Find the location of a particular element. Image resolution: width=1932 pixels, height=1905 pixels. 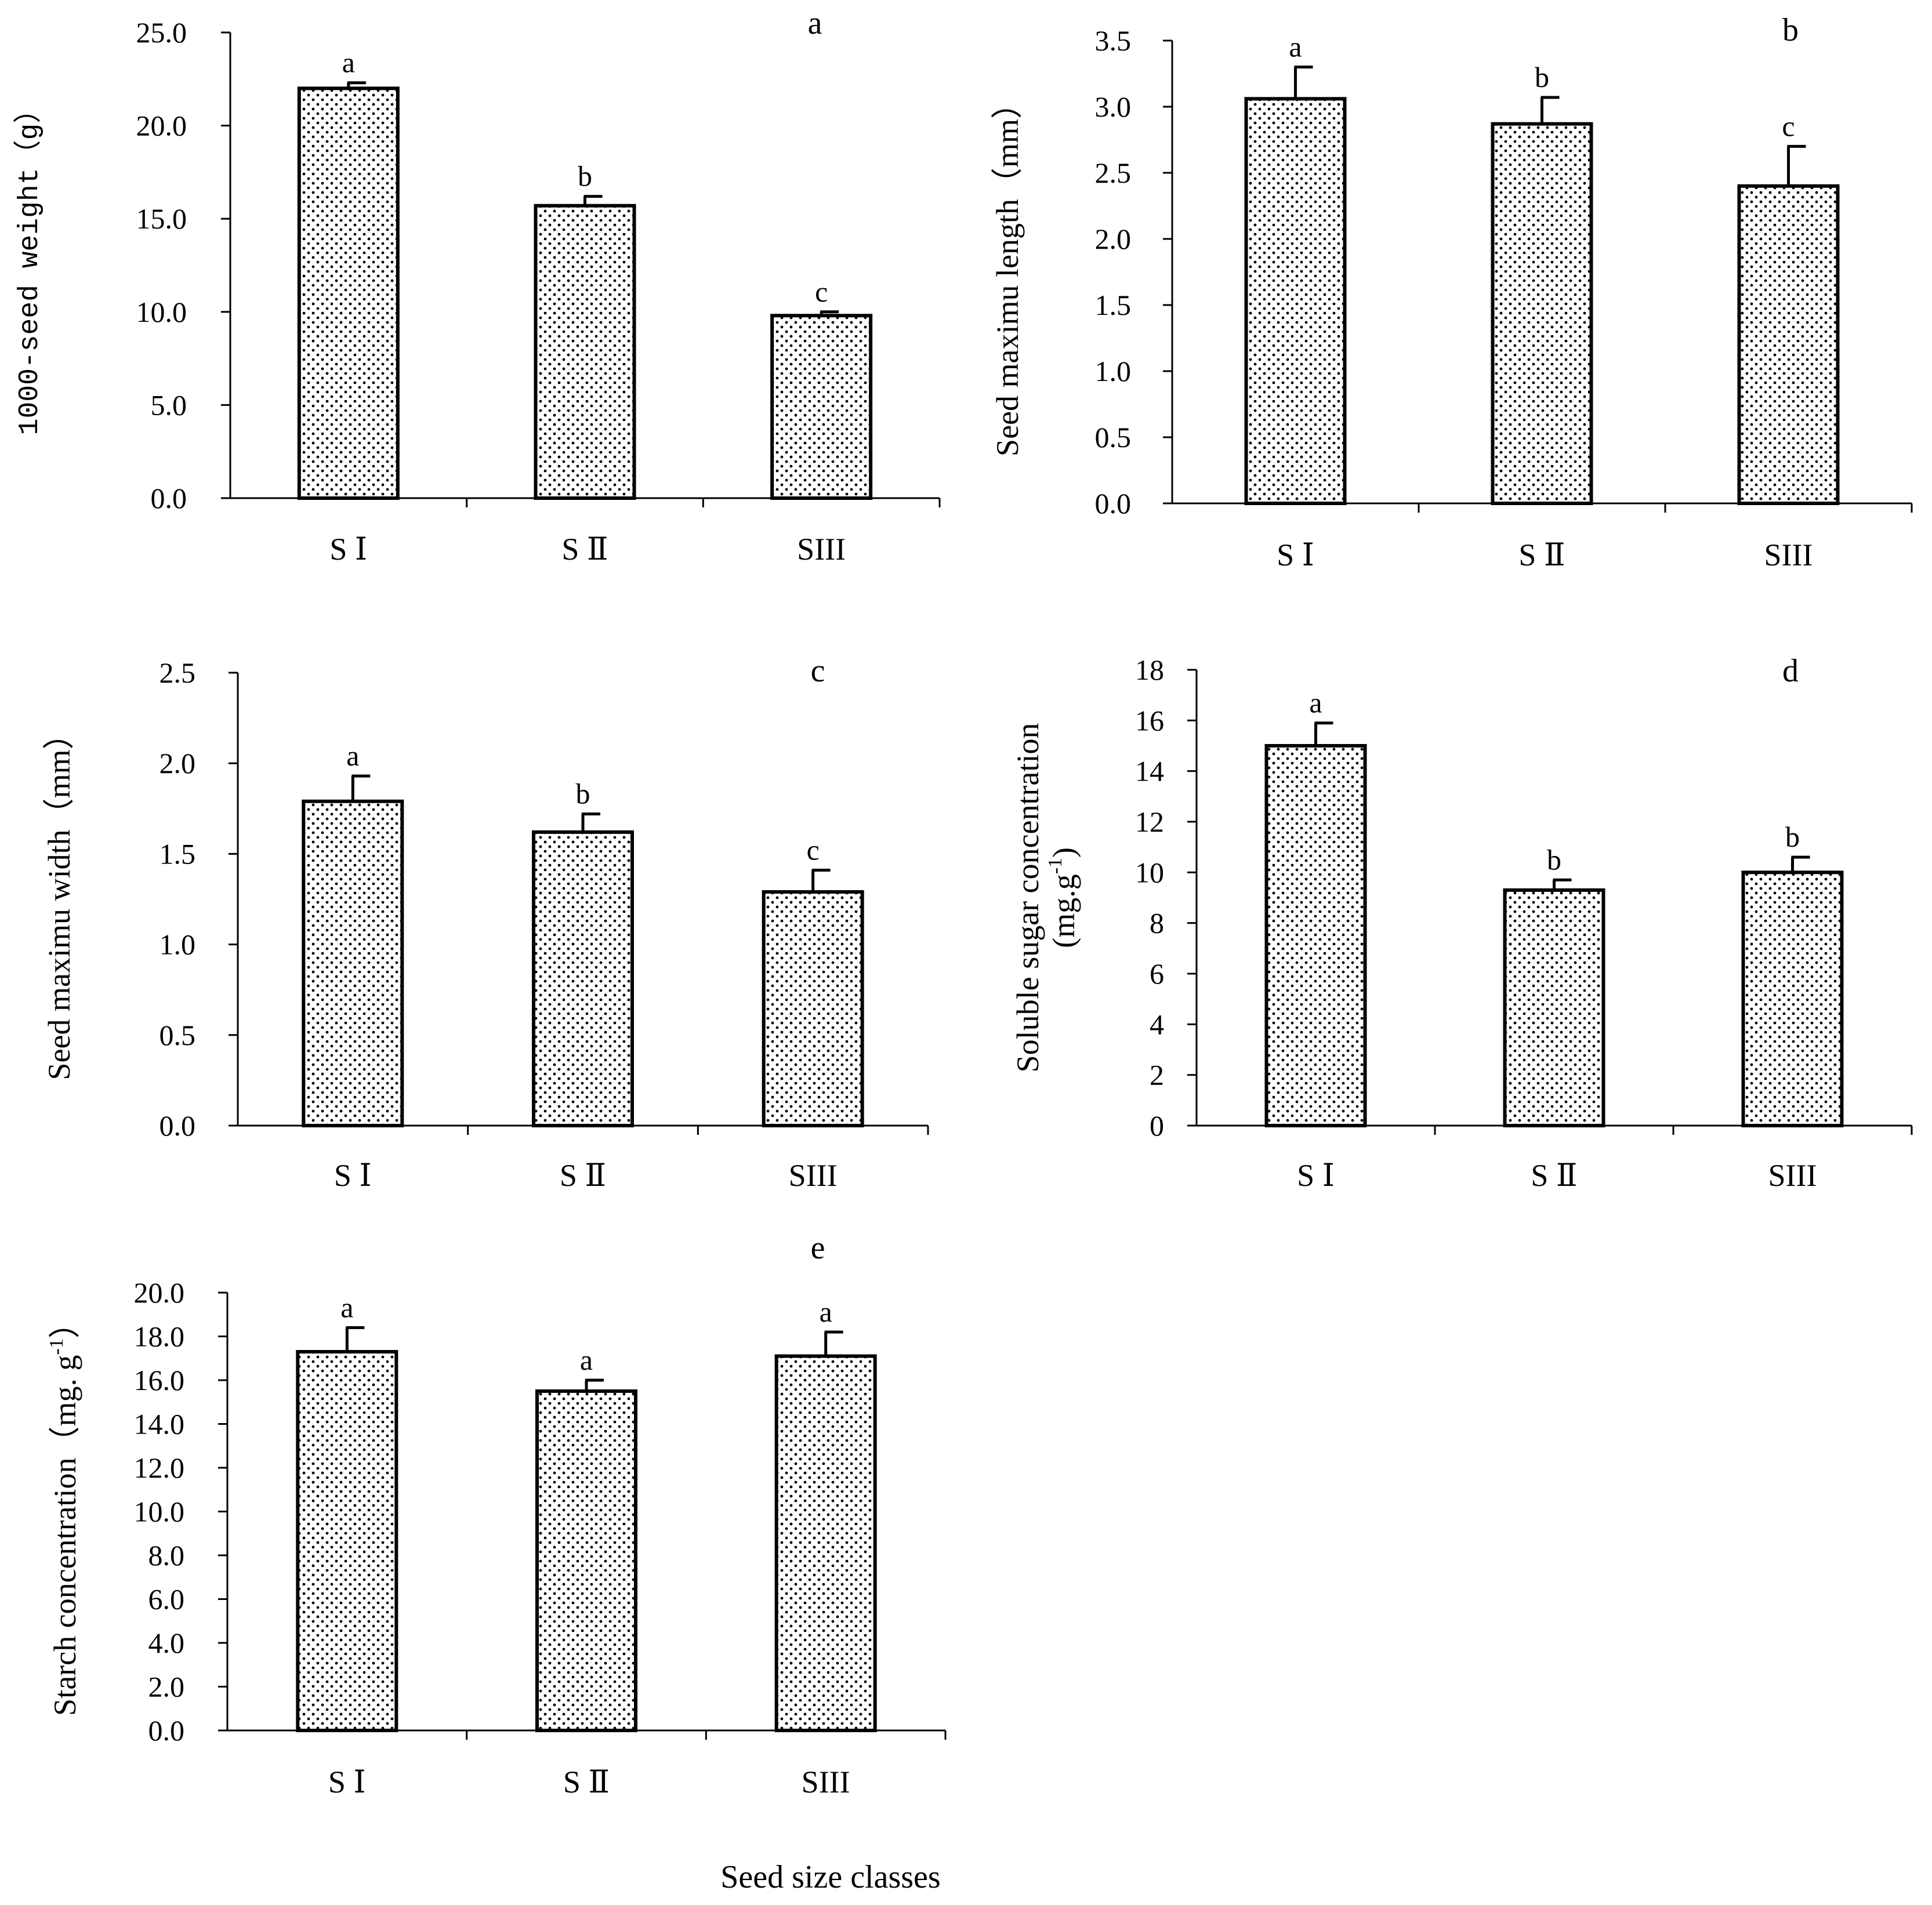

panel-letter: a is located at coordinates (815, 23).